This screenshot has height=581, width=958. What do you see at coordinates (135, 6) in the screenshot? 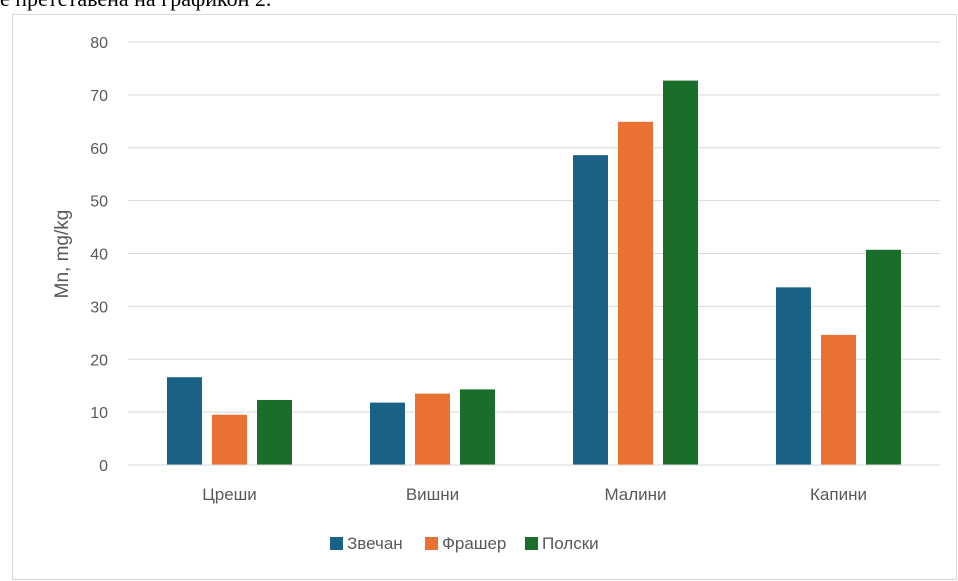
I see `caption-text: е претставена на графикон 2.` at bounding box center [135, 6].